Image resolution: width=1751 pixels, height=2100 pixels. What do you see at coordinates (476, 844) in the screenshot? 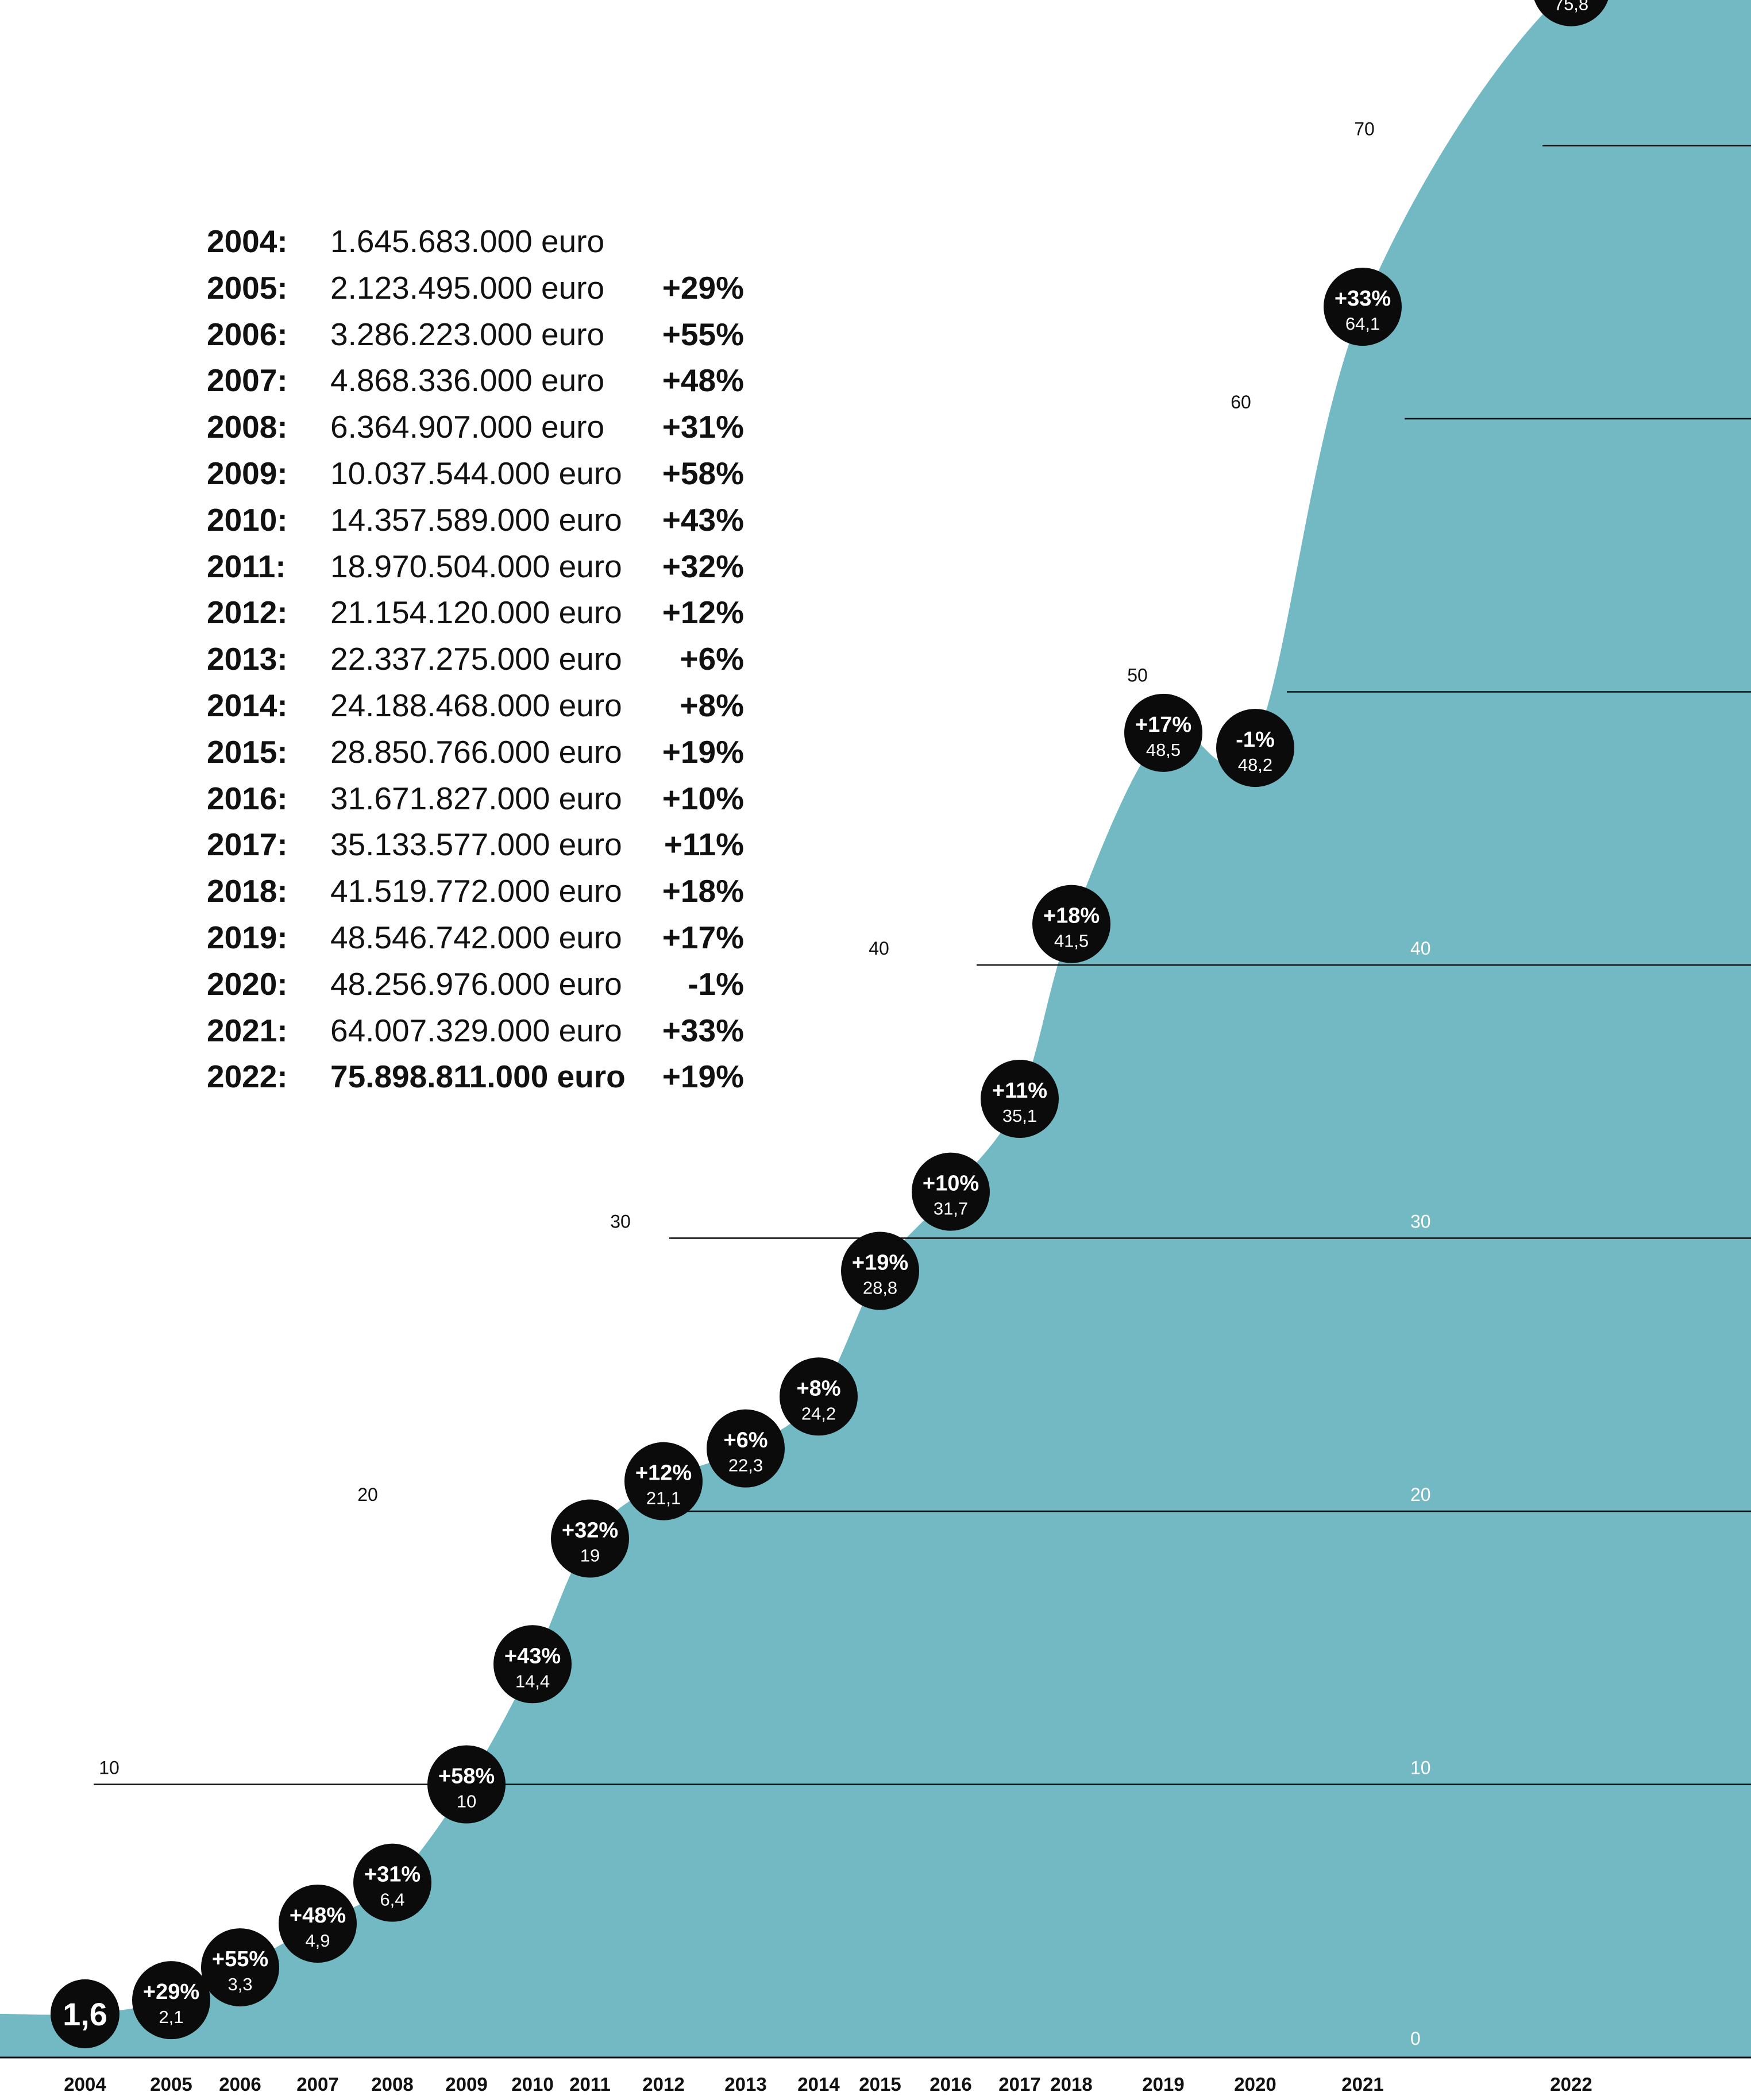
I see `summary-row: 2017: 35.133.577.000 euro +11%` at bounding box center [476, 844].